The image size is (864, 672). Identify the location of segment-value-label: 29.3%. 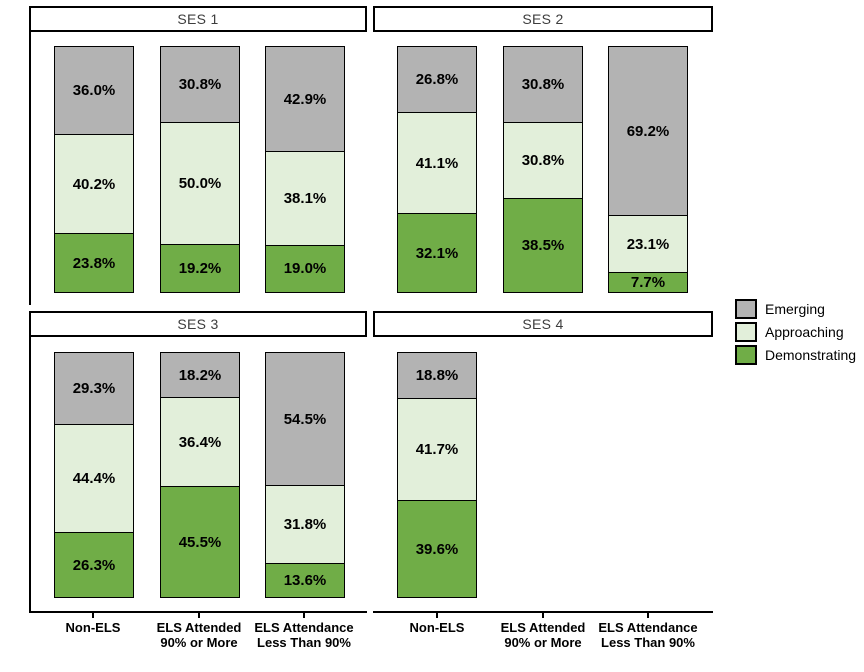
(94, 388).